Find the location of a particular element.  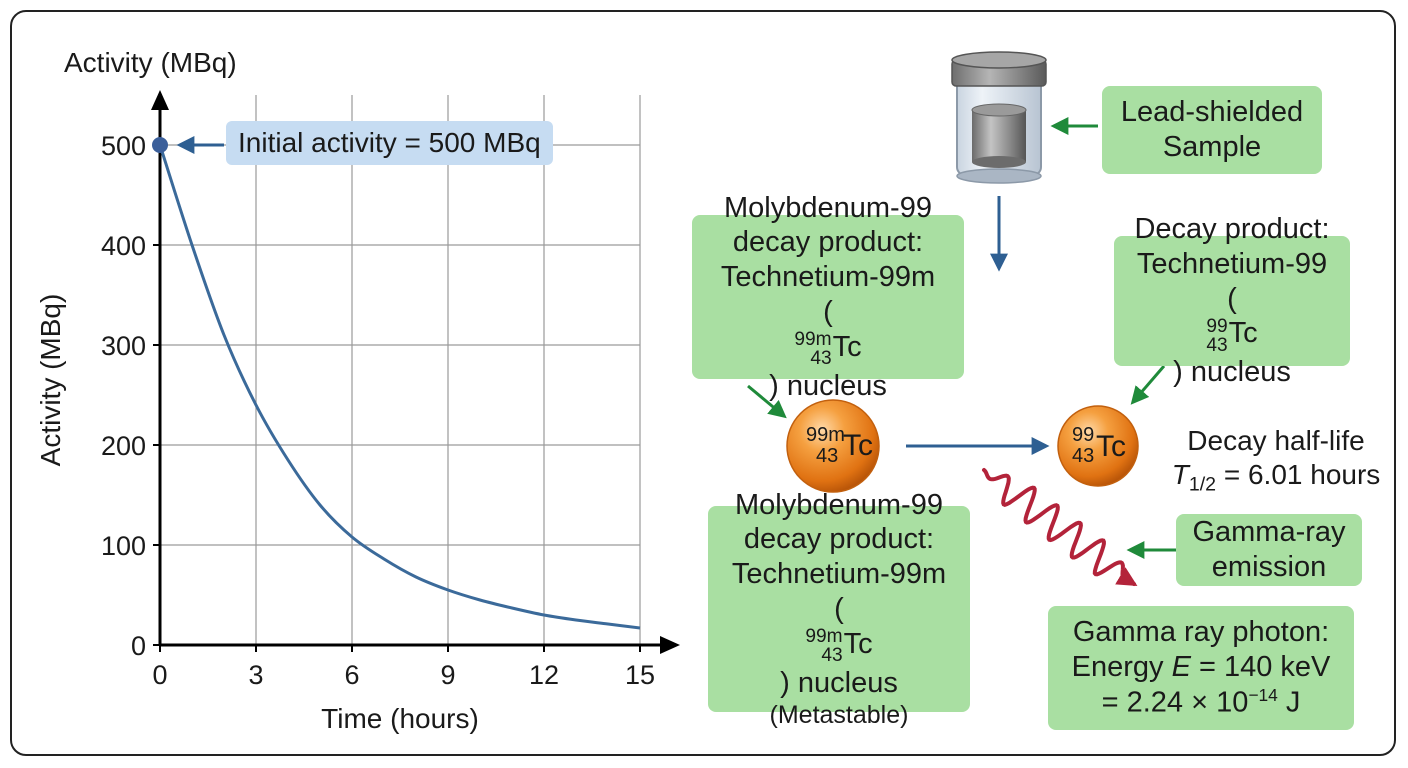

gamma-wave is located at coordinates (1060, 527).